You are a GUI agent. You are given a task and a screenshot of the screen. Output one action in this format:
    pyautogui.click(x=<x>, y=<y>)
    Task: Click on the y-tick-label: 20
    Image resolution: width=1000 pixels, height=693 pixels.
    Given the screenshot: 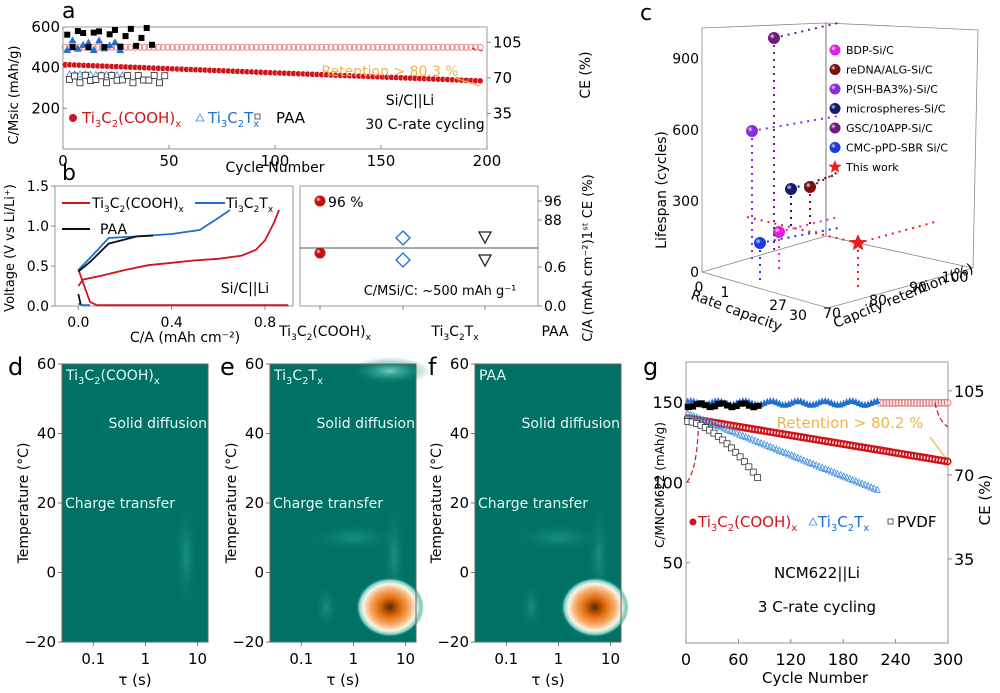 What is the action you would take?
    pyautogui.click(x=46, y=503)
    